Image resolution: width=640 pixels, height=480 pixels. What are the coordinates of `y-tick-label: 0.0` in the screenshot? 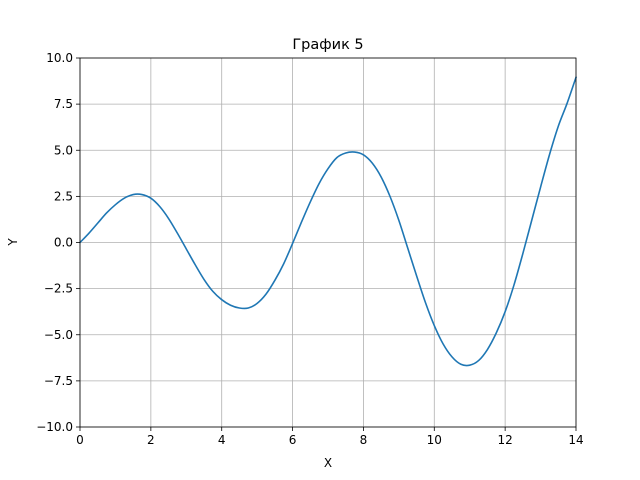 It's located at (63, 243).